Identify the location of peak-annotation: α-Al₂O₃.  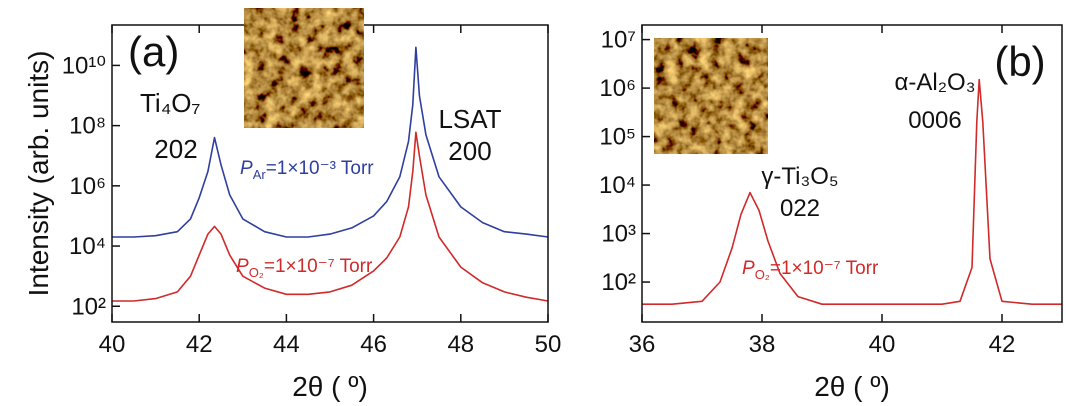
(935, 82).